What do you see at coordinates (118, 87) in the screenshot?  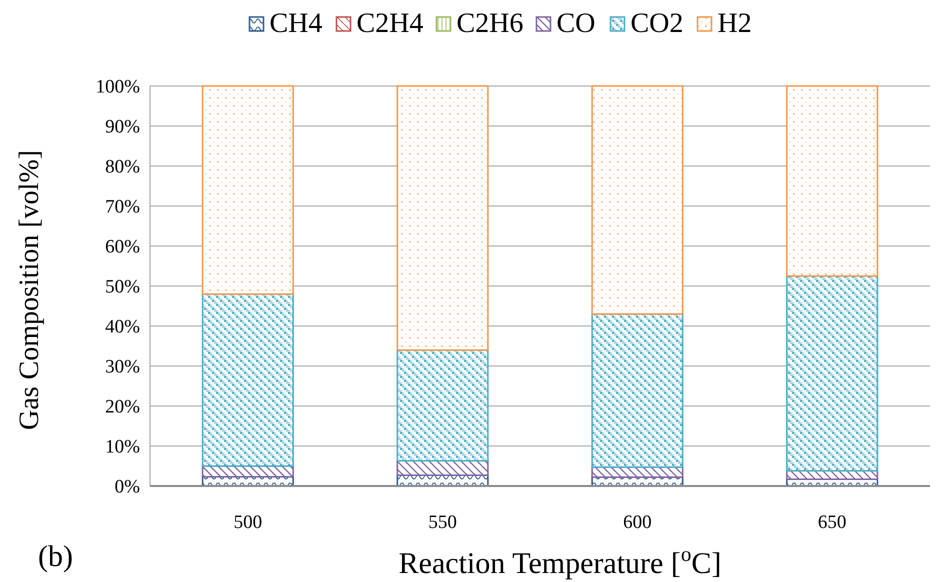 I see `y-tick-label: 100%` at bounding box center [118, 87].